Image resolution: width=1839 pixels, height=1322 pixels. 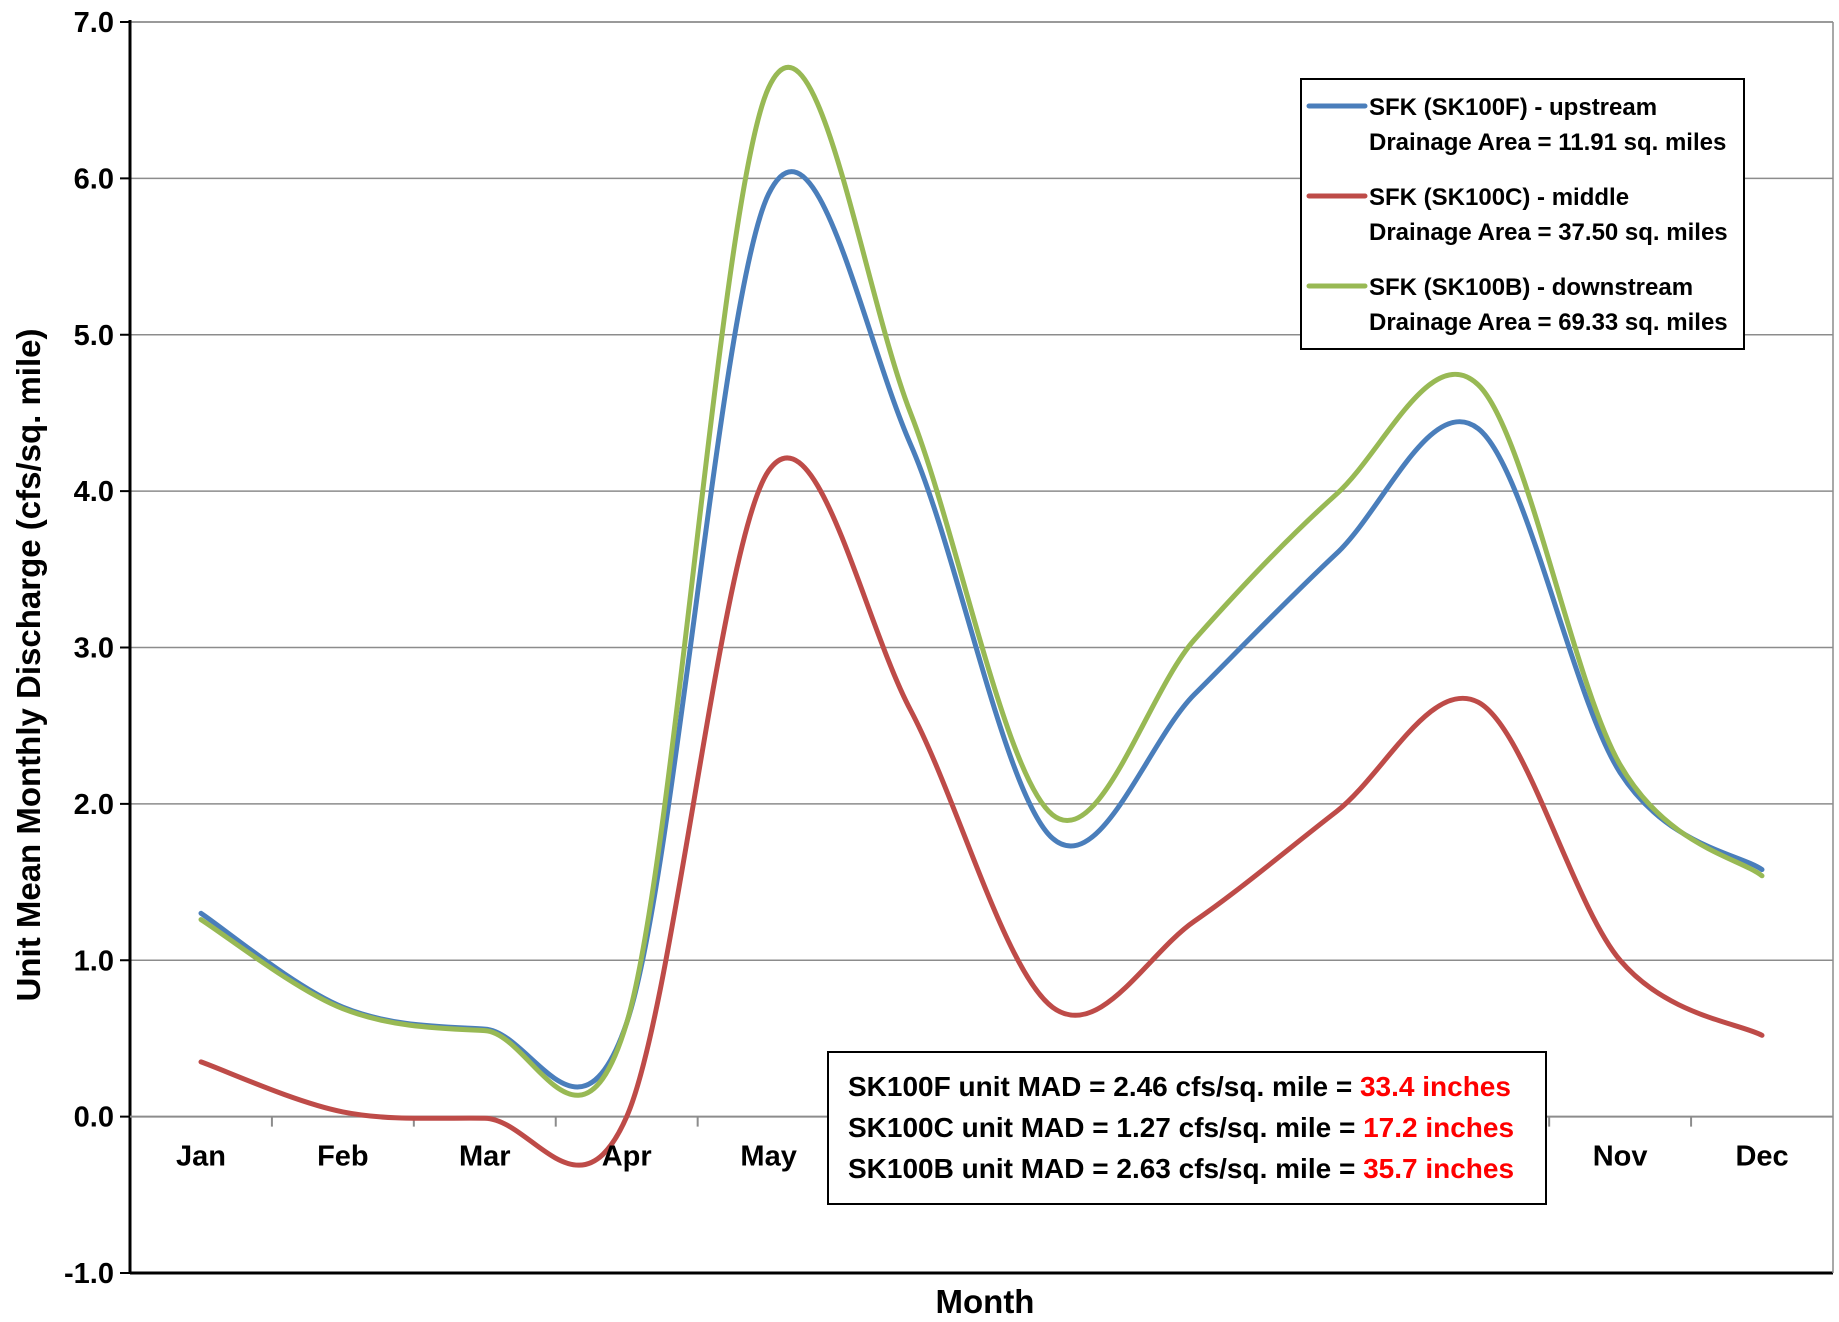 What do you see at coordinates (1438, 1127) in the screenshot?
I see `mad-inches-sk100c: 17.2 inches` at bounding box center [1438, 1127].